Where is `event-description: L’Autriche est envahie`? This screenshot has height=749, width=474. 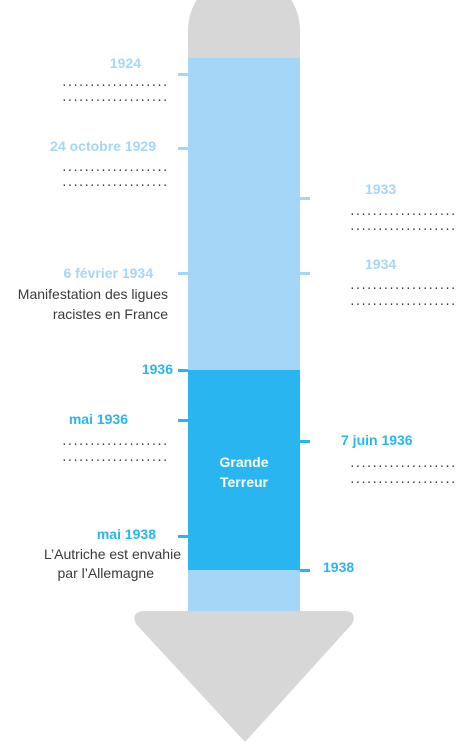
event-description: L’Autriche est envahie is located at coordinates (112, 554).